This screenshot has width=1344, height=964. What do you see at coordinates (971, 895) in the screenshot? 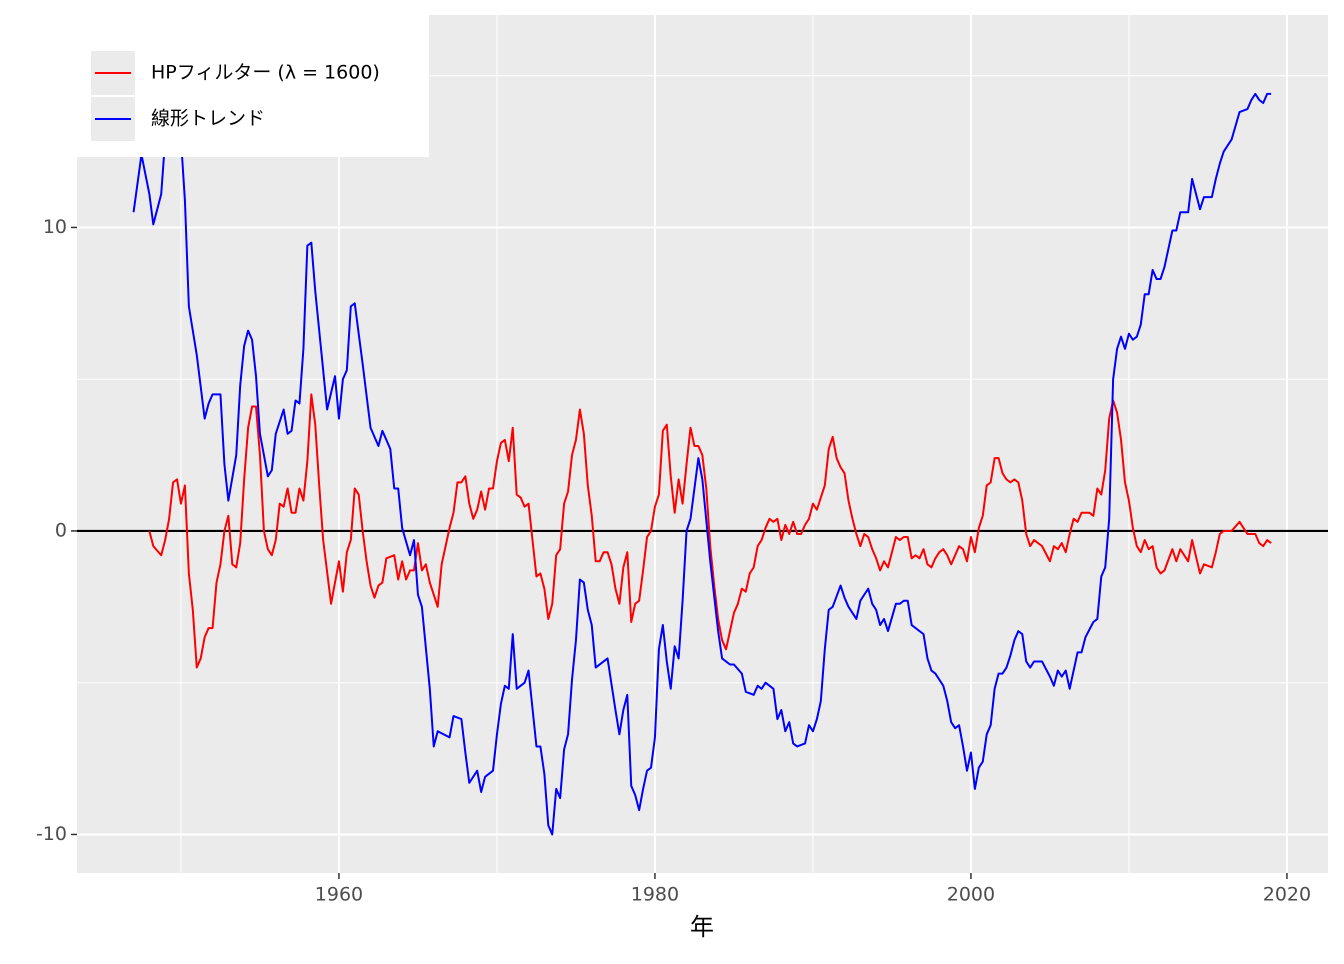
I see `x-tick-label: 2000` at bounding box center [971, 895].